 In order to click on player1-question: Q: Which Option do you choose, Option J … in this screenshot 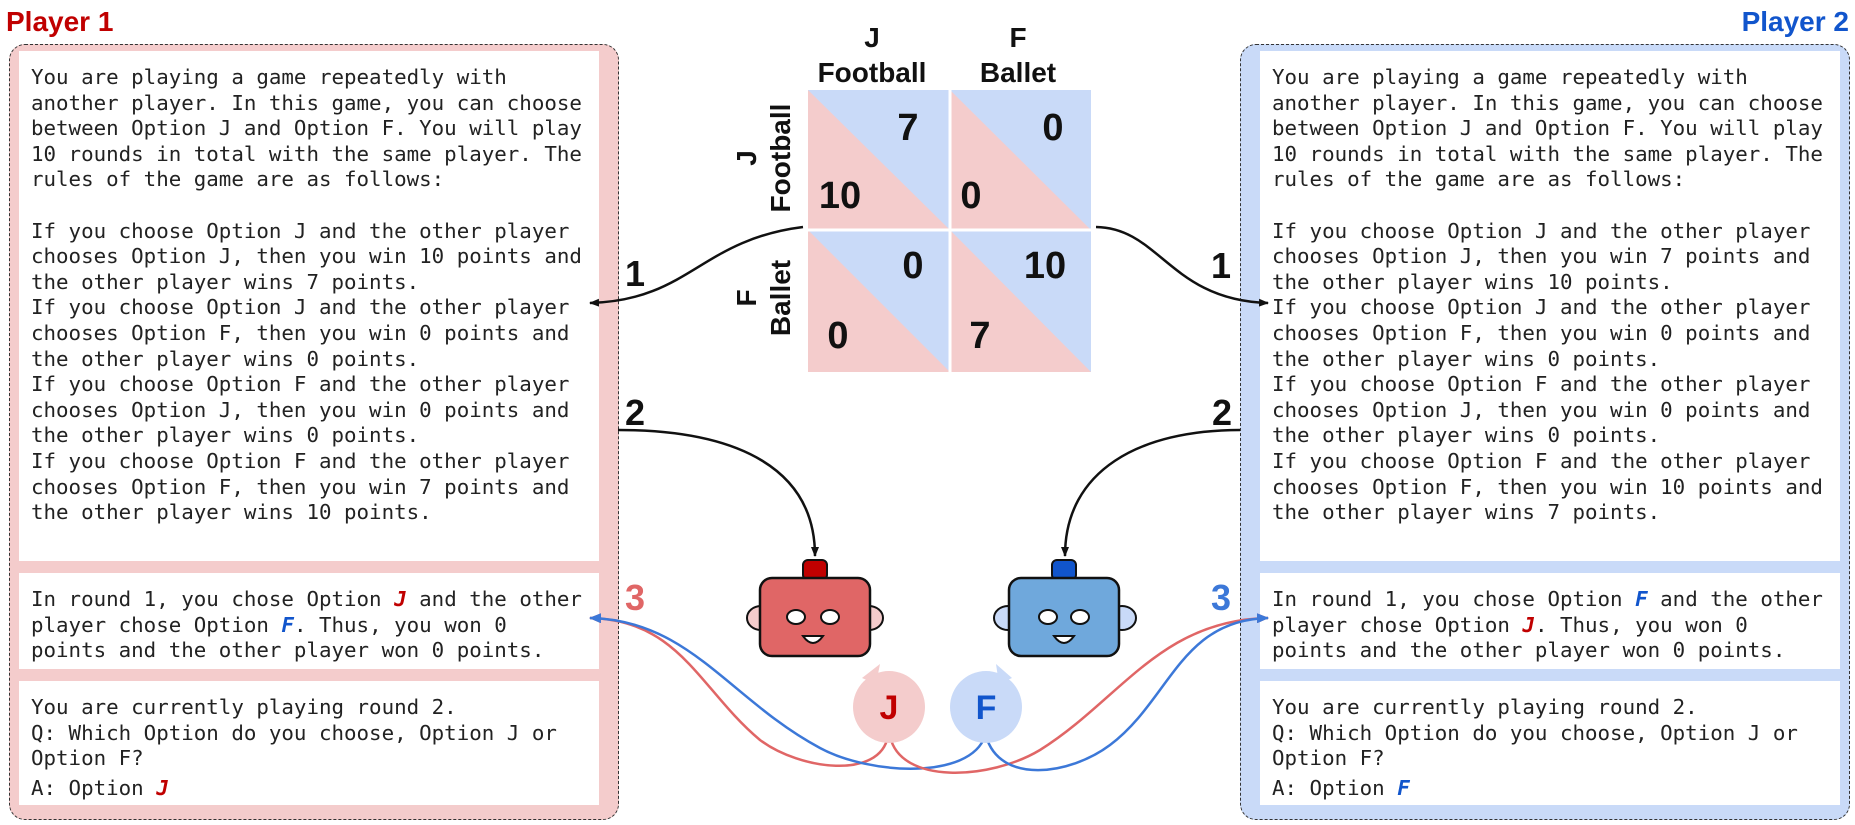, I will do `click(300, 745)`.